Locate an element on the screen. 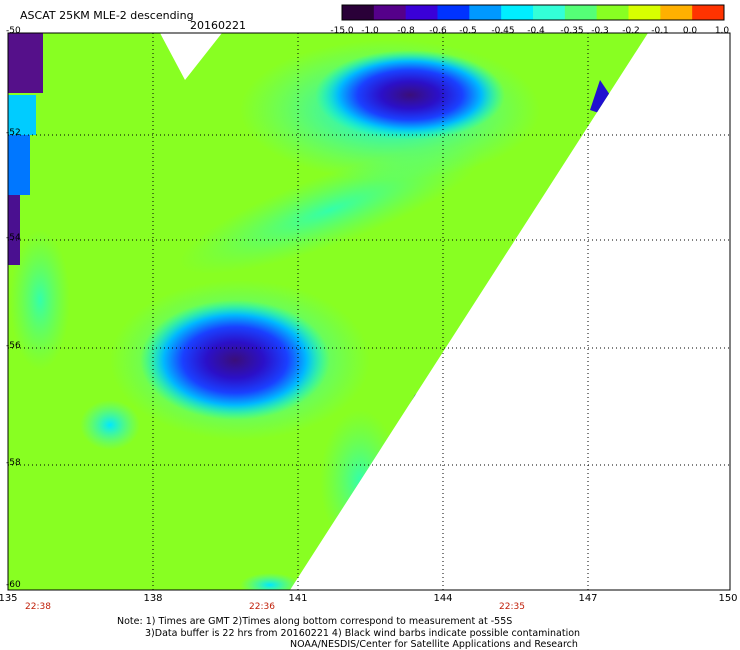  low-pressure-south is located at coordinates (235, 360).